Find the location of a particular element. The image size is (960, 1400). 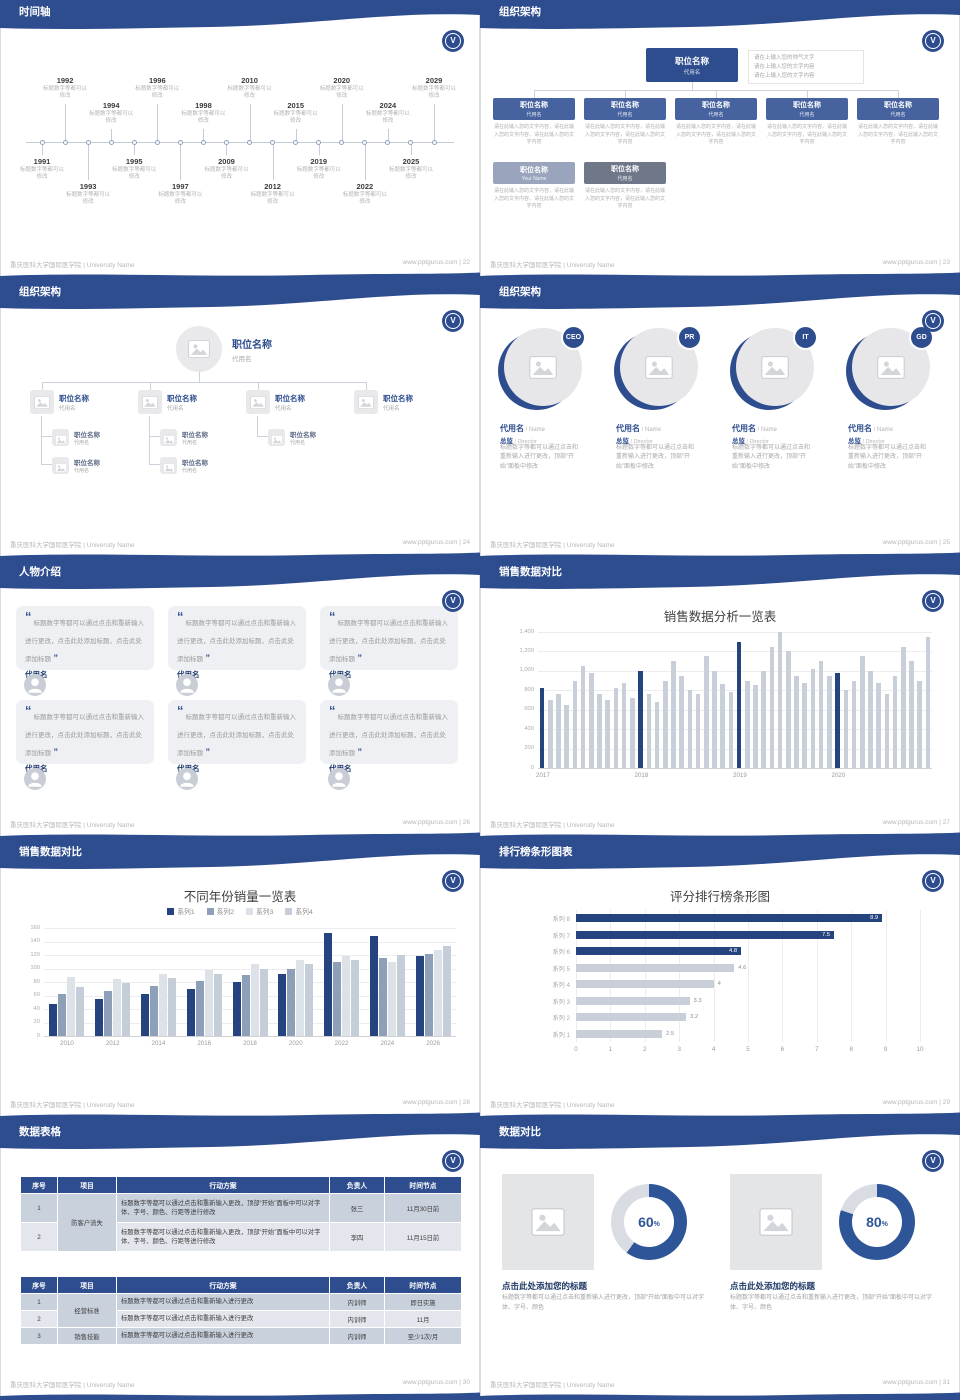

table-cell: 至少1次/月 is located at coordinates (423, 1336).